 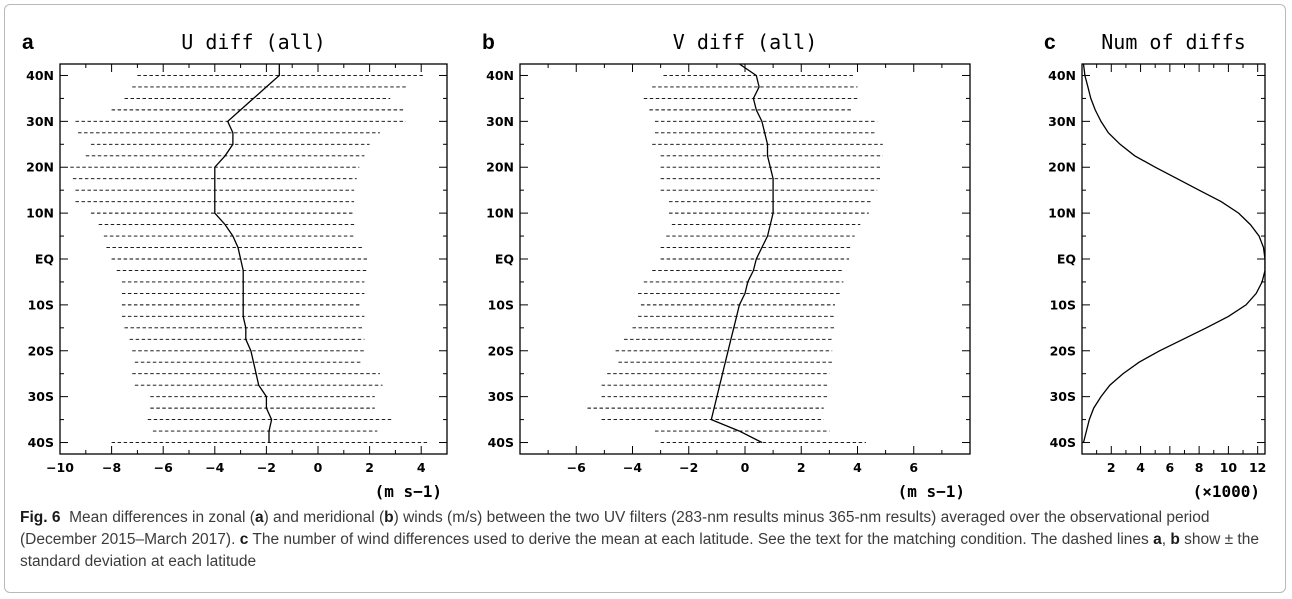 What do you see at coordinates (244, 539) in the screenshot?
I see `caption-ref-c: c` at bounding box center [244, 539].